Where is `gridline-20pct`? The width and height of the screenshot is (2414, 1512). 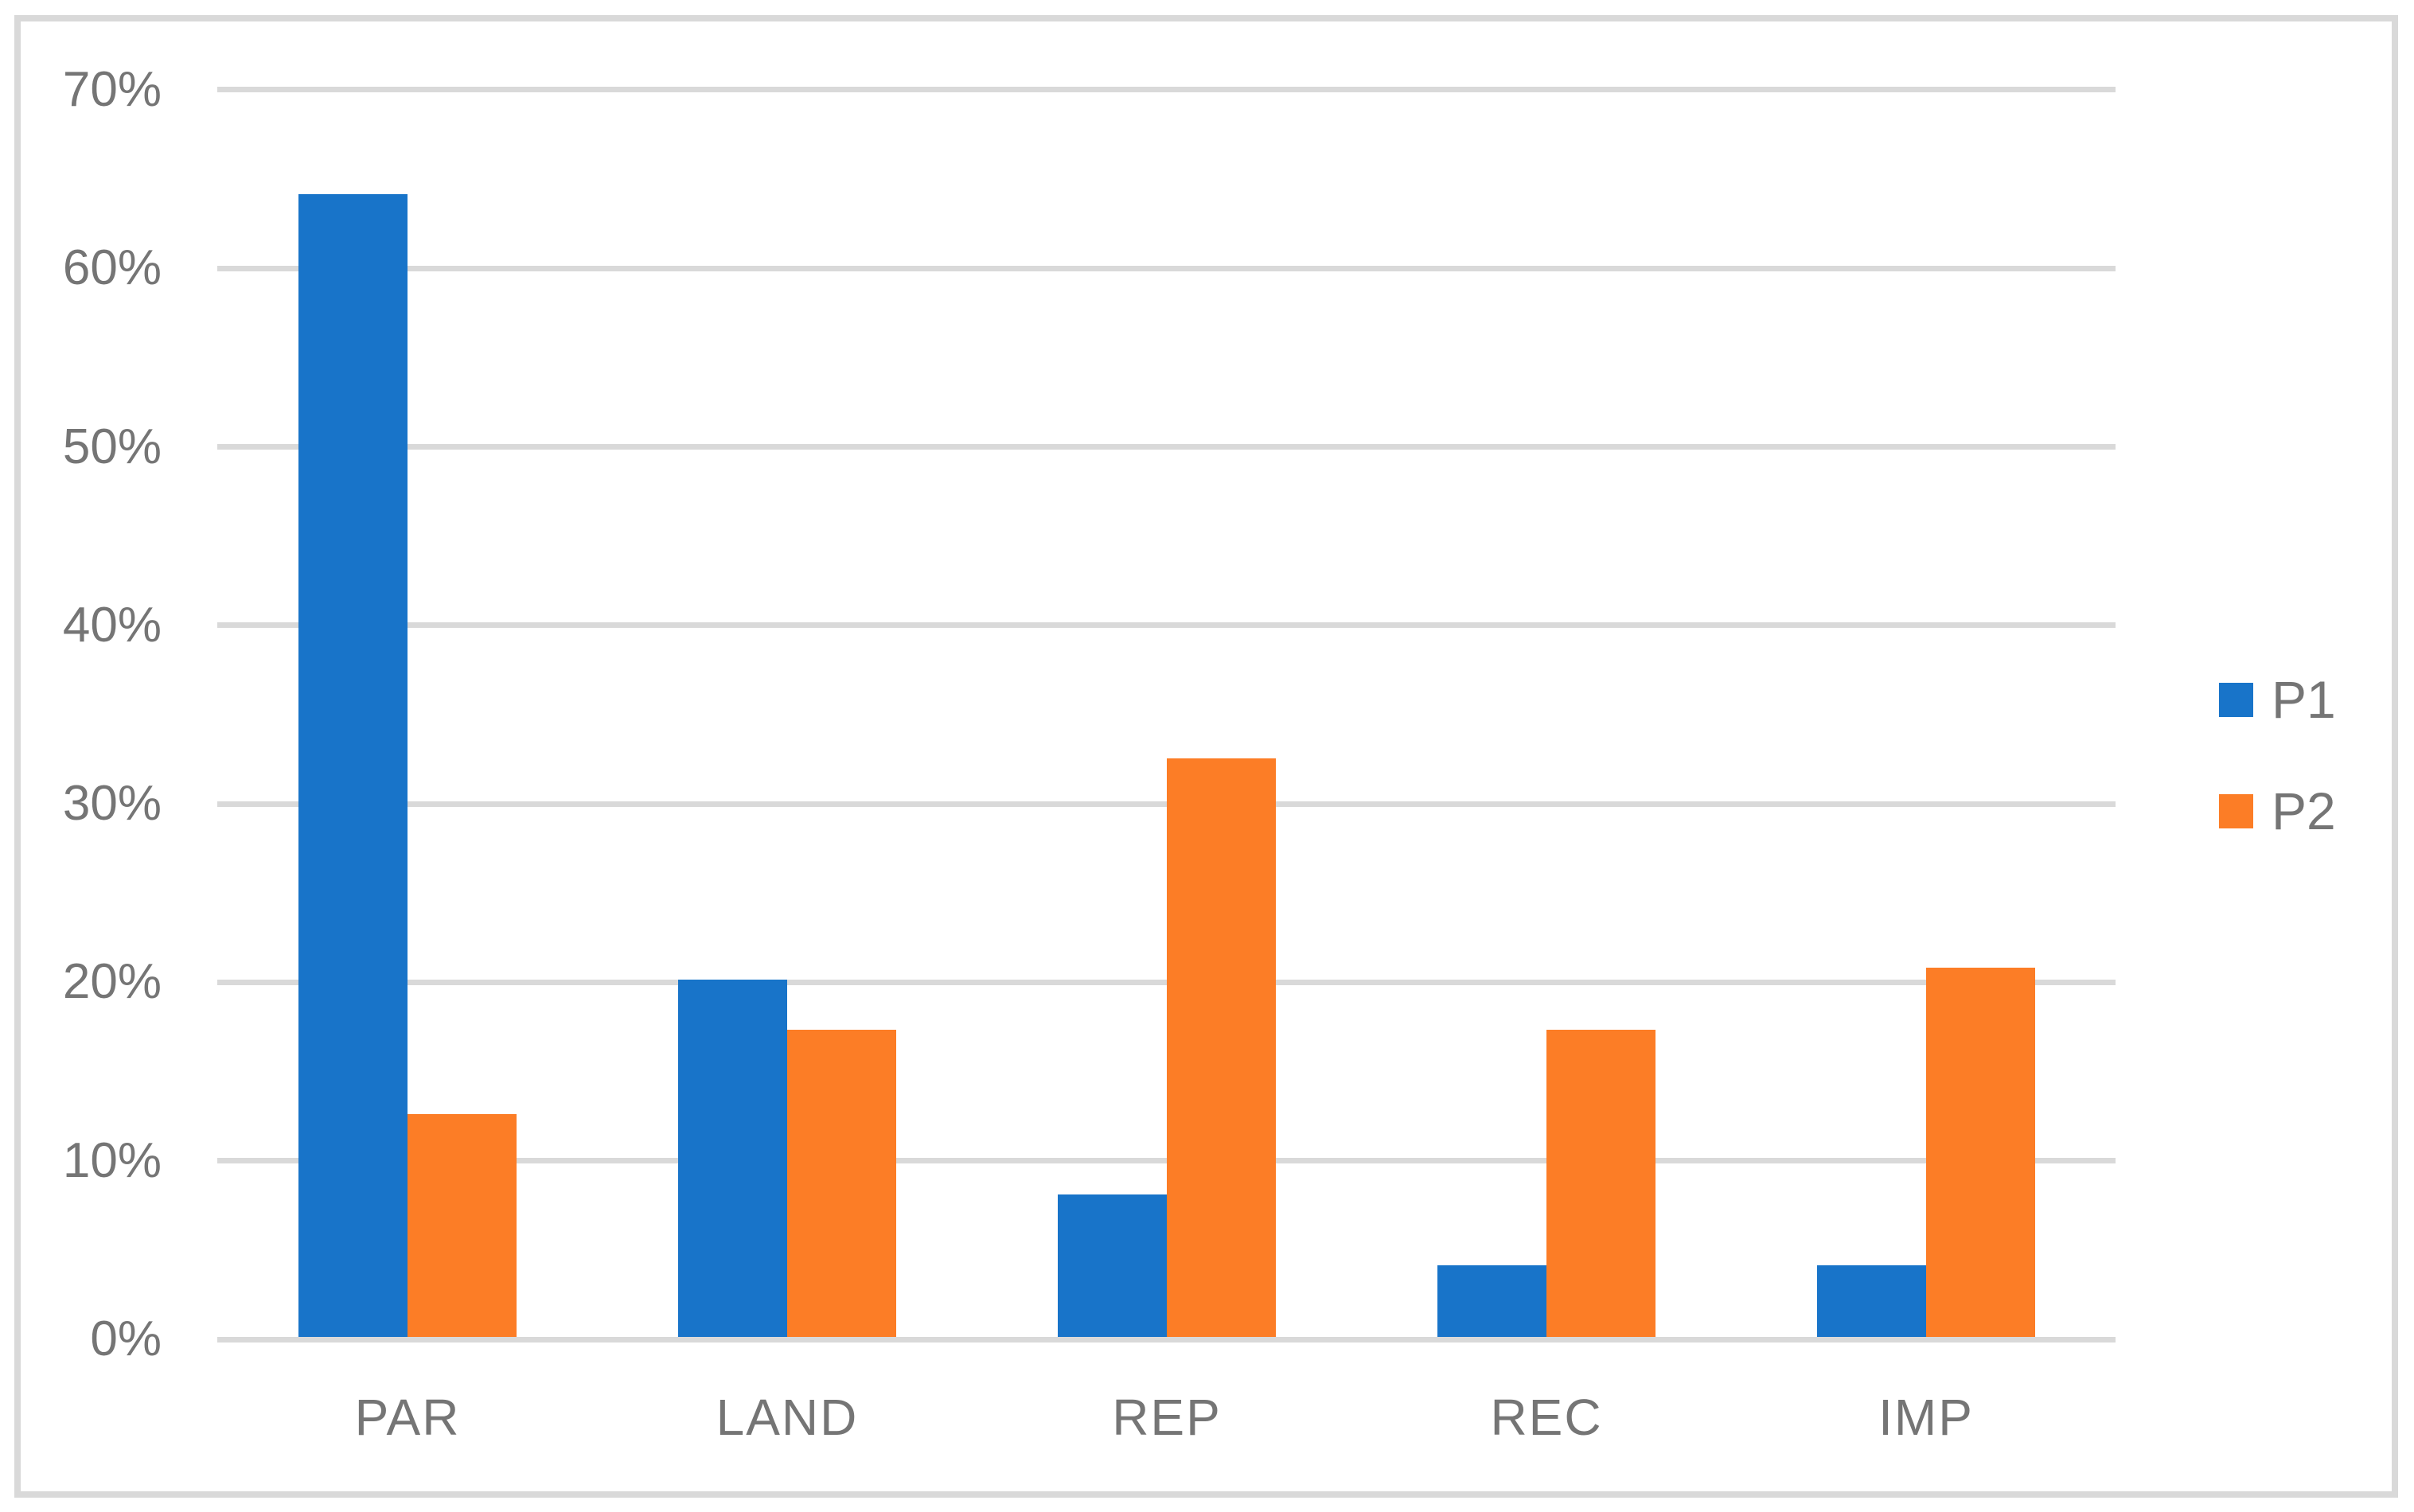 gridline-20pct is located at coordinates (1166, 982).